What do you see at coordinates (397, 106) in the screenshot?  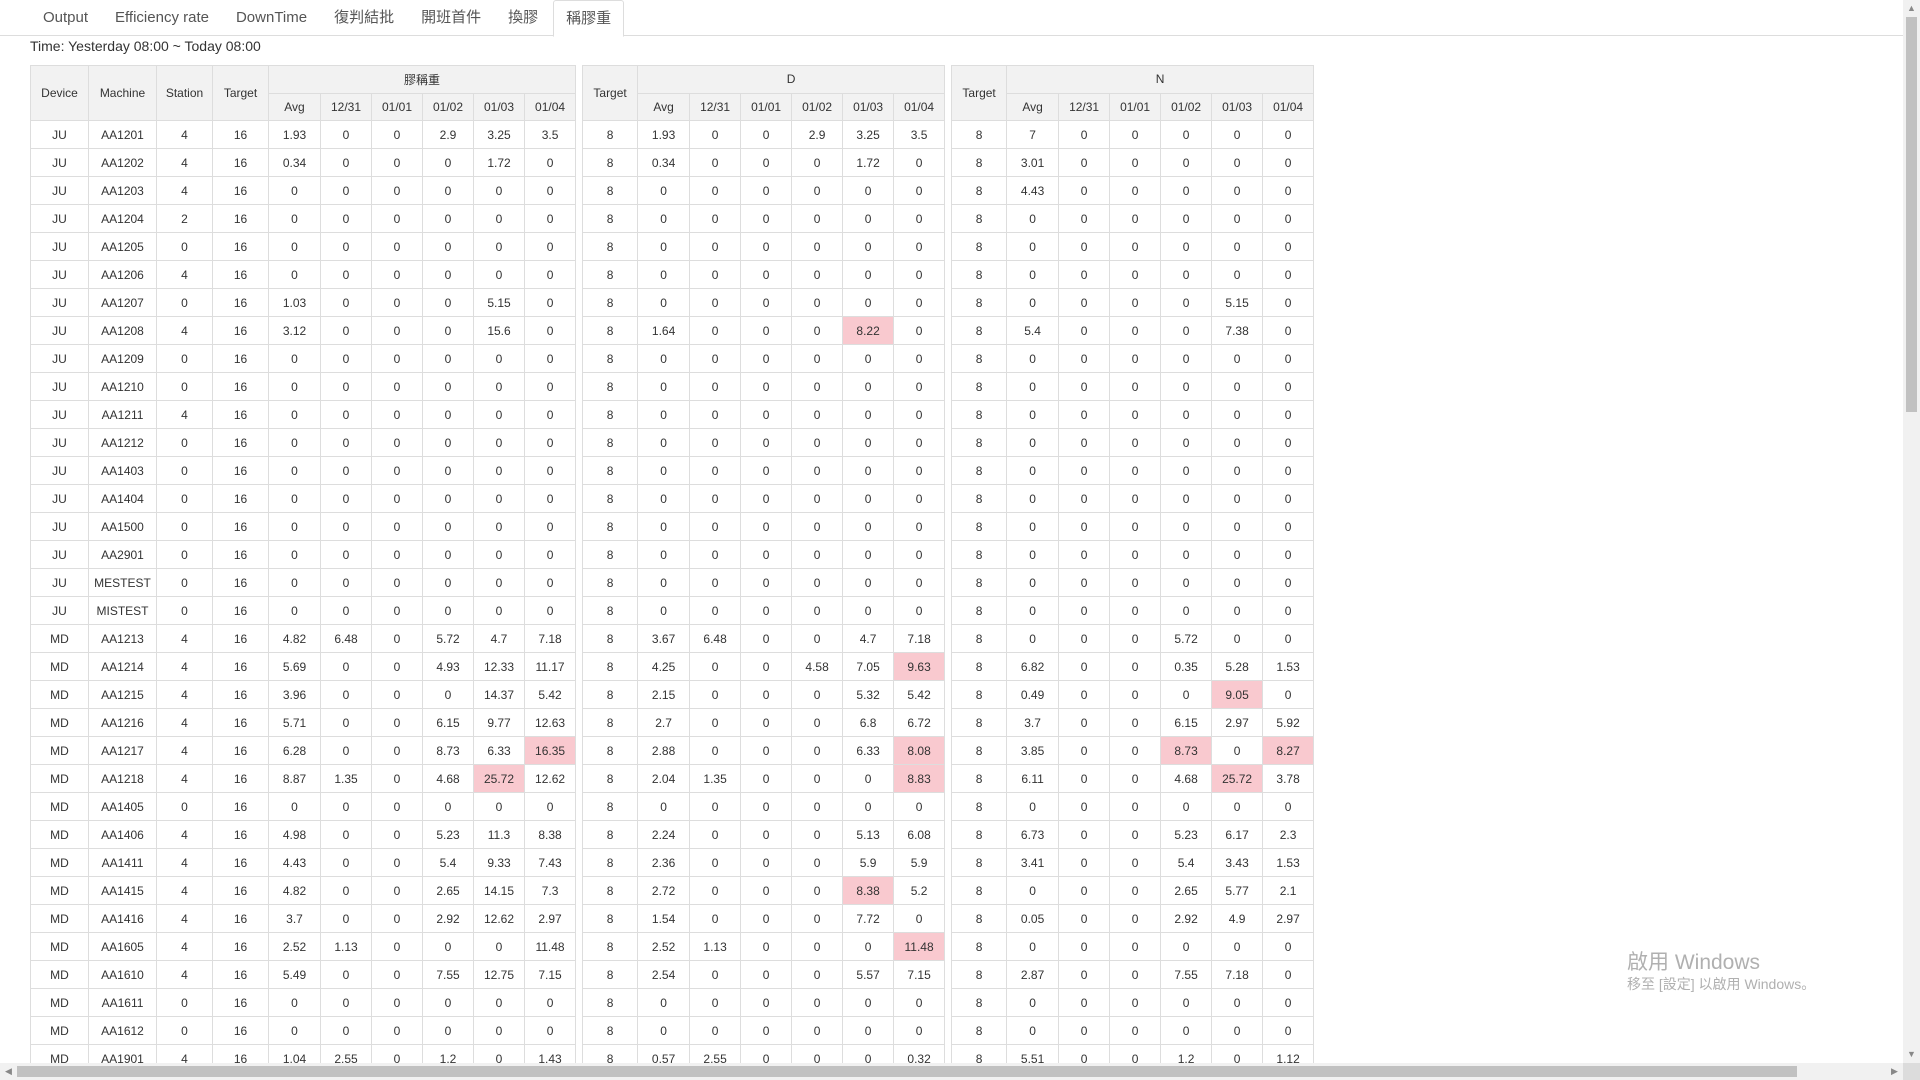 I see `header-sub-2: 01/01` at bounding box center [397, 106].